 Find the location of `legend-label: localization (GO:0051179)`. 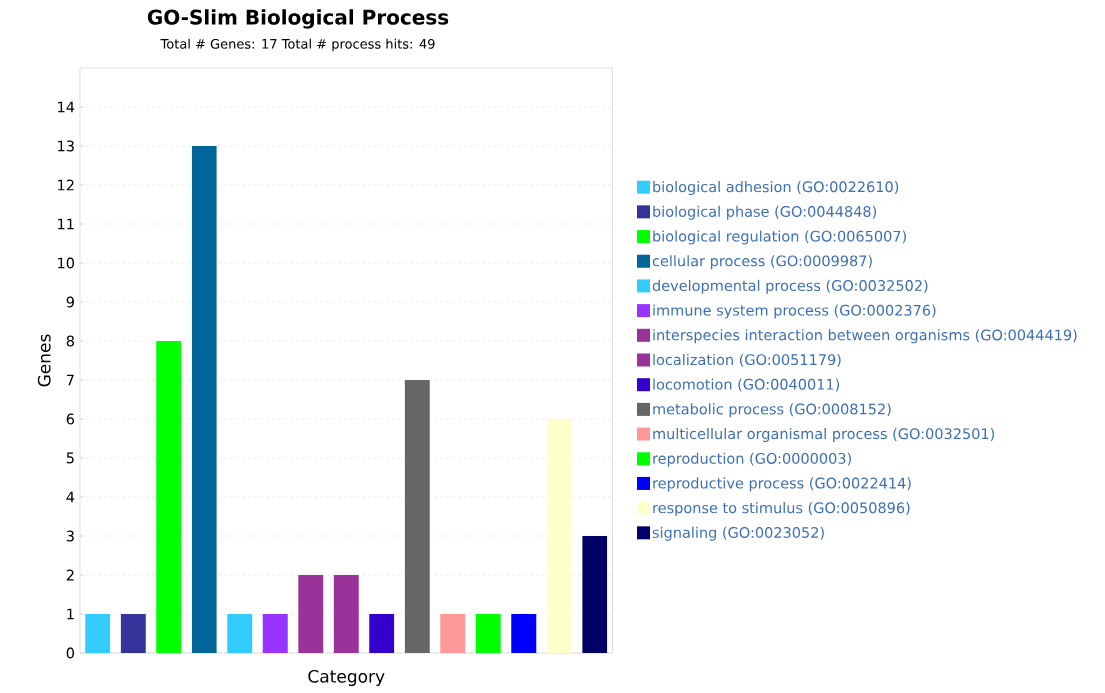

legend-label: localization (GO:0051179) is located at coordinates (747, 360).